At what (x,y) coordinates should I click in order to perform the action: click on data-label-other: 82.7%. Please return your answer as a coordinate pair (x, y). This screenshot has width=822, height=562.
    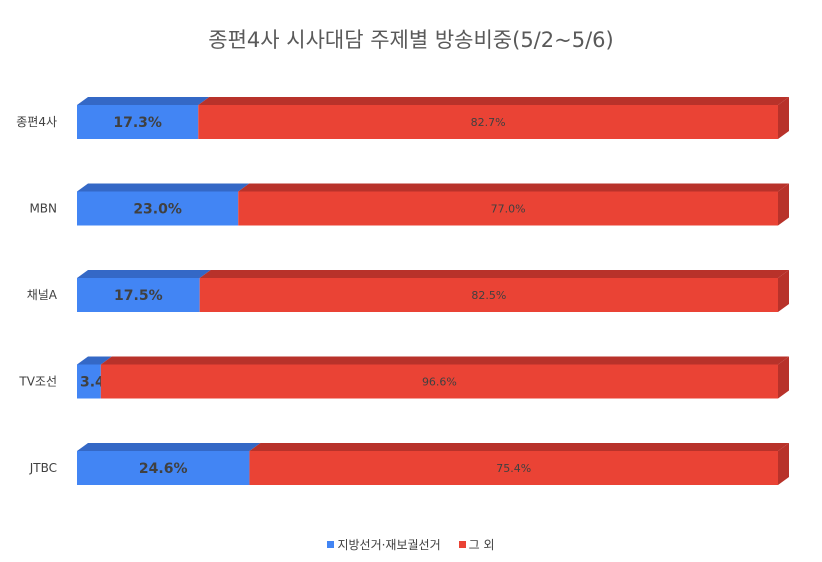
    Looking at the image, I should click on (488, 122).